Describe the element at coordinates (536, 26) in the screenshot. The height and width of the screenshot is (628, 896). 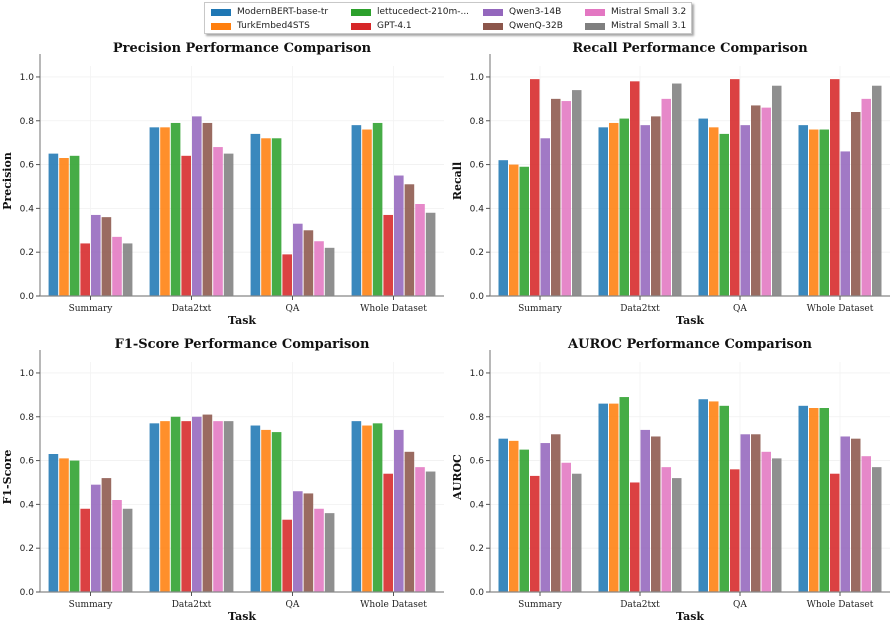
I see `legend-label: QwenQ-32B` at that location.